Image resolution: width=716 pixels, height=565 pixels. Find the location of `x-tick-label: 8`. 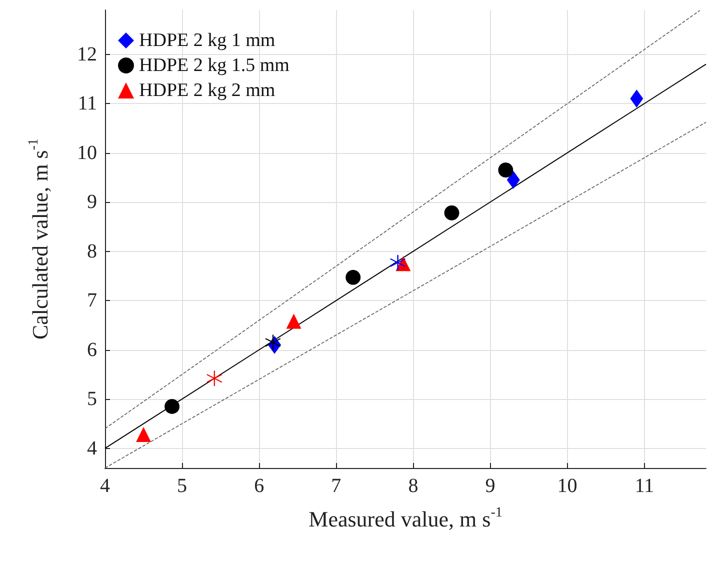

x-tick-label: 8 is located at coordinates (413, 486).